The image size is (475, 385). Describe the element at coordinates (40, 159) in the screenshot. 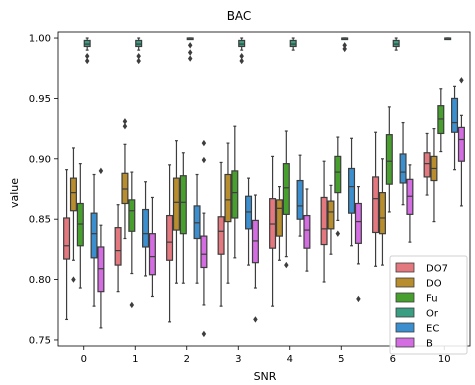

I see `y-tick-label: 0.90` at that location.